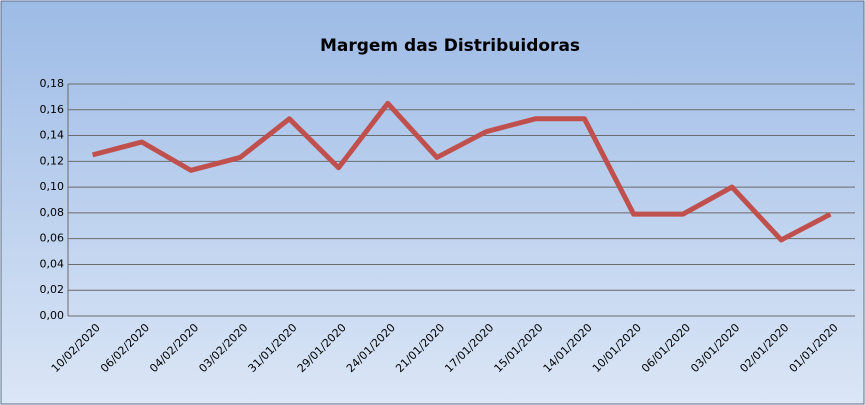 Image resolution: width=865 pixels, height=405 pixels. Describe the element at coordinates (52, 186) in the screenshot. I see `y-tick-label: 0,10` at that location.